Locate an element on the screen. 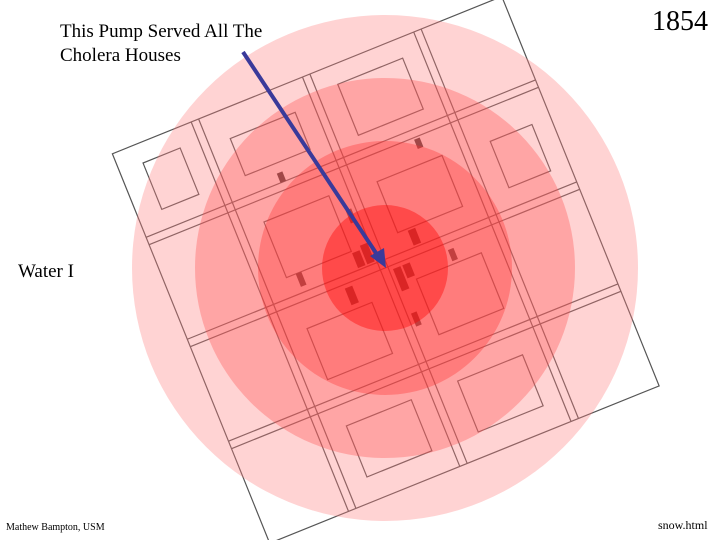  arrow-head is located at coordinates (378, 258).